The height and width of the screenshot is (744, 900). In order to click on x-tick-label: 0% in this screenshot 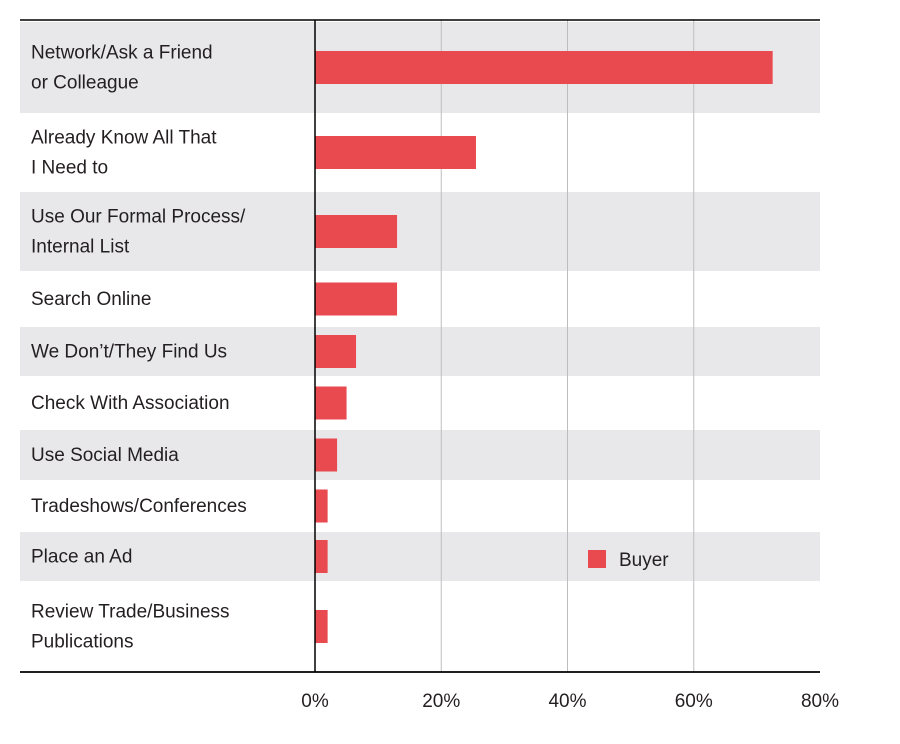, I will do `click(315, 701)`.